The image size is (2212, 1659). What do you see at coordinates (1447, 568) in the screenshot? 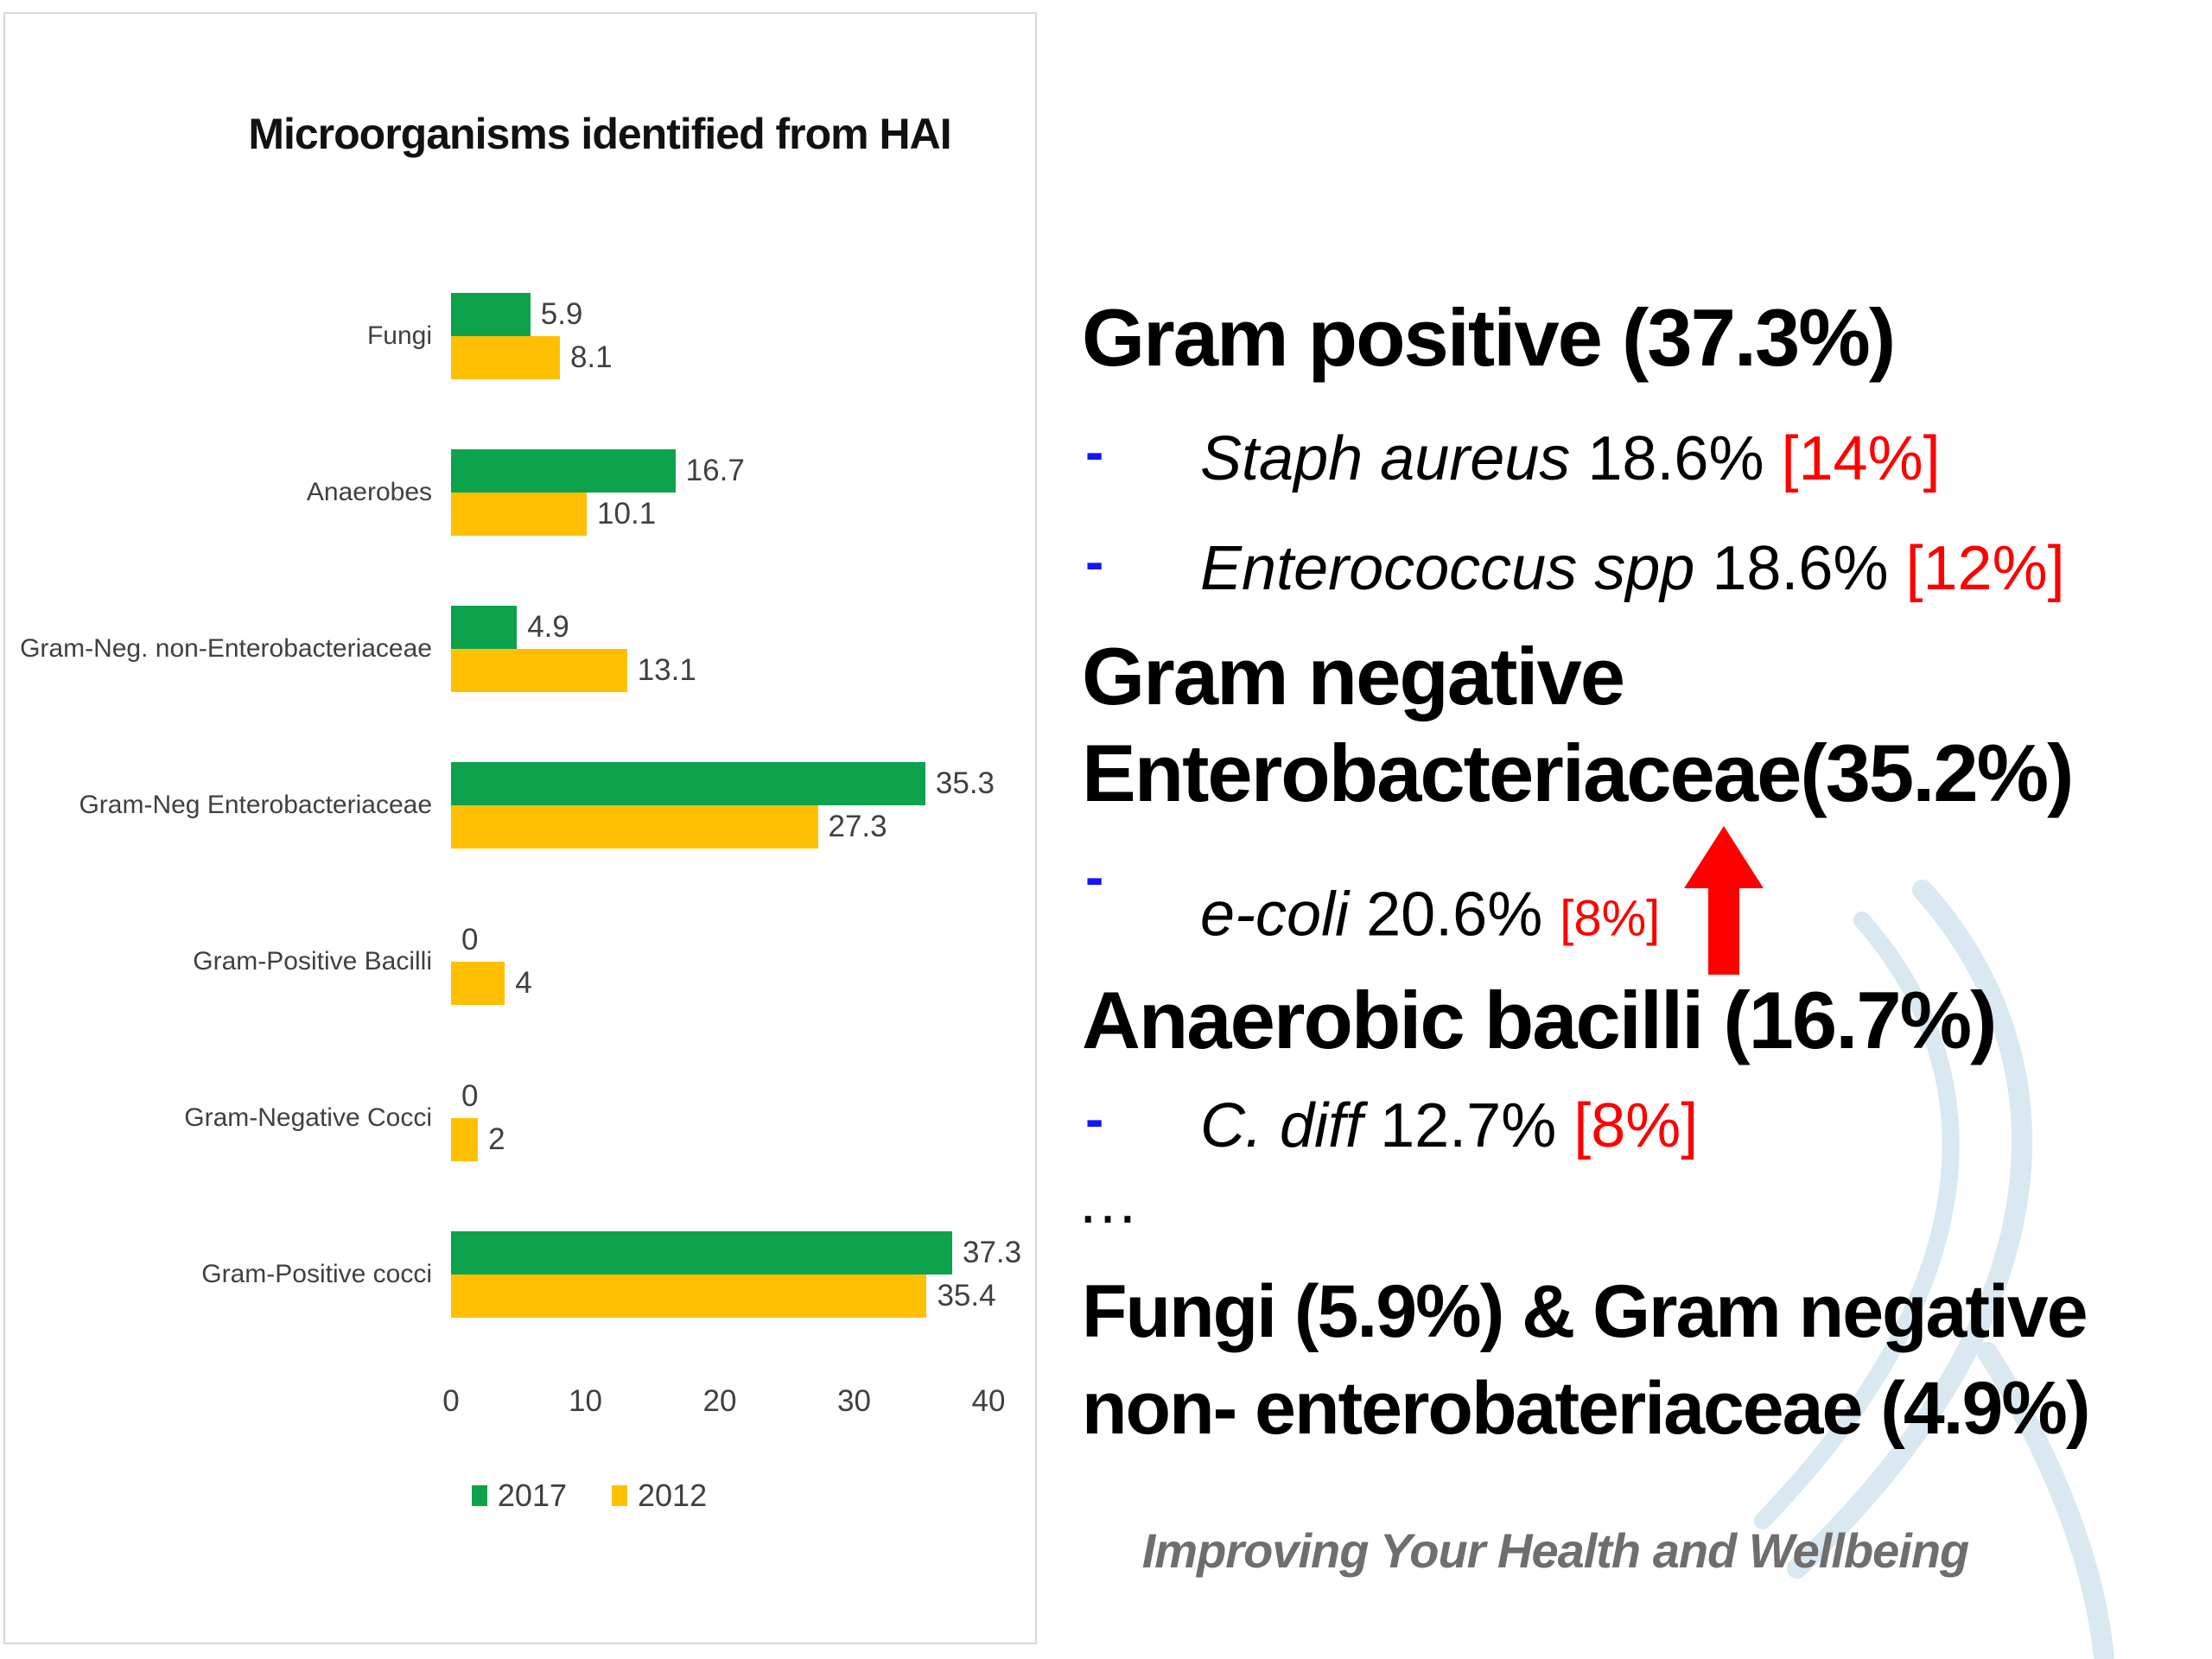
I see `species-name: Enterococcus spp` at bounding box center [1447, 568].